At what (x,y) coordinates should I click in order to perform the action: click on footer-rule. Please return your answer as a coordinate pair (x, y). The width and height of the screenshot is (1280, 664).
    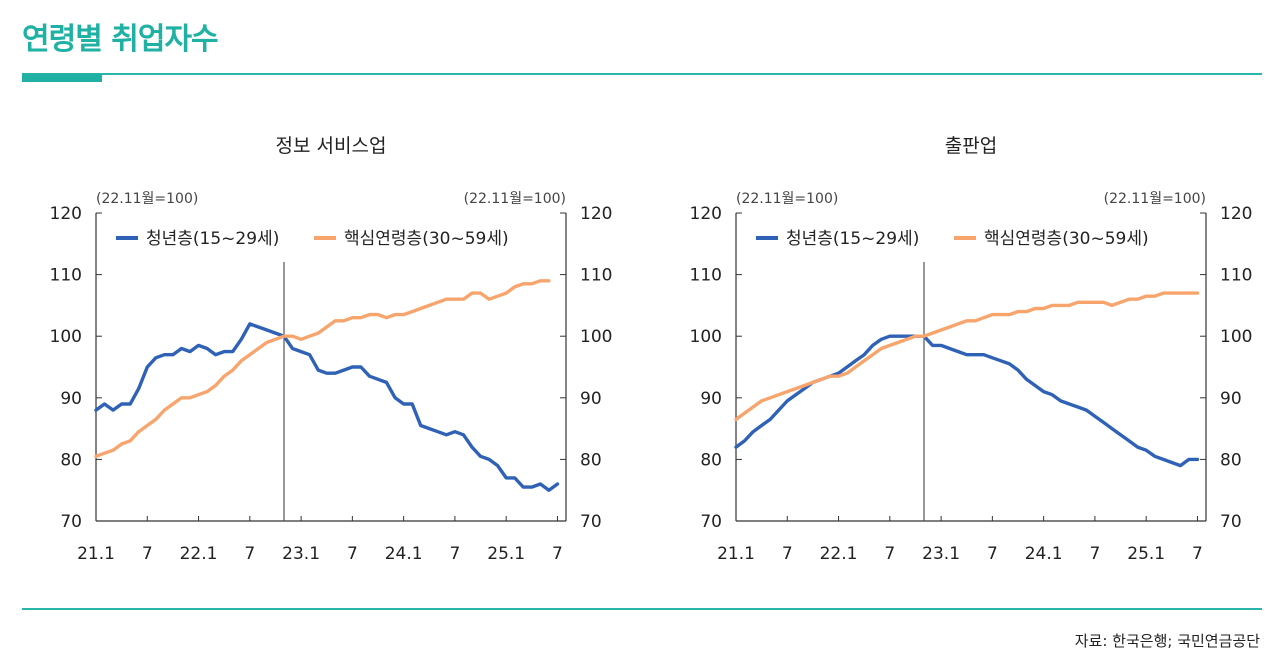
    Looking at the image, I should click on (642, 609).